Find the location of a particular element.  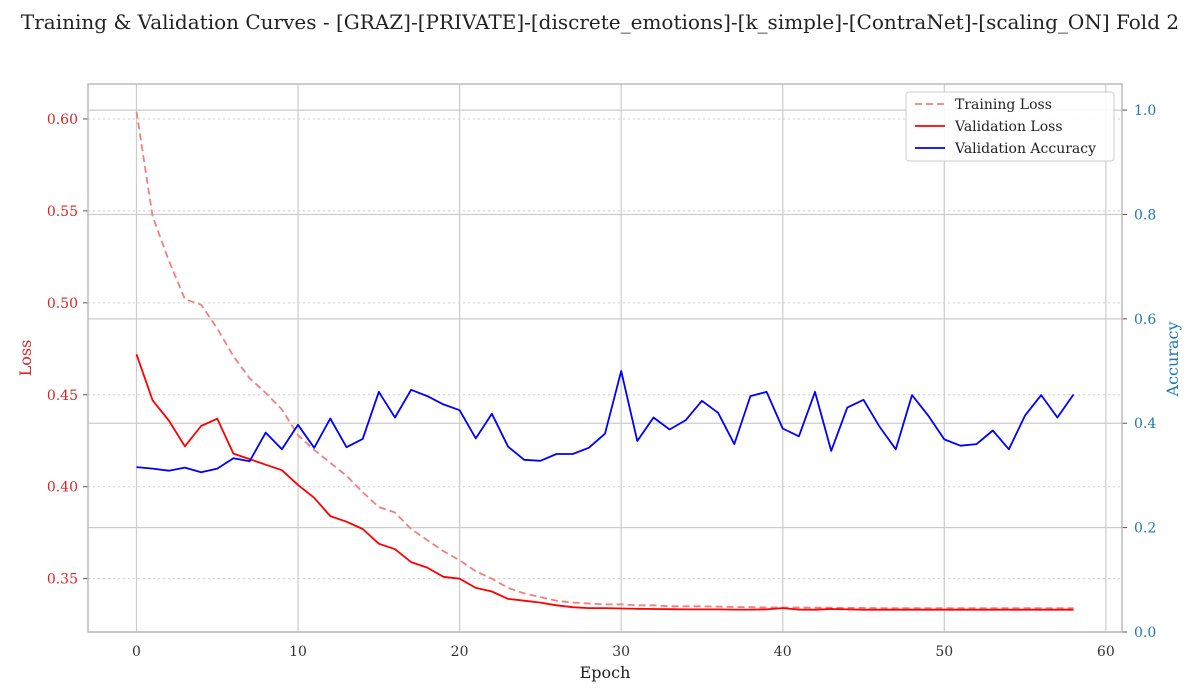

y-right-tick-label: 0.6 is located at coordinates (1145, 320).